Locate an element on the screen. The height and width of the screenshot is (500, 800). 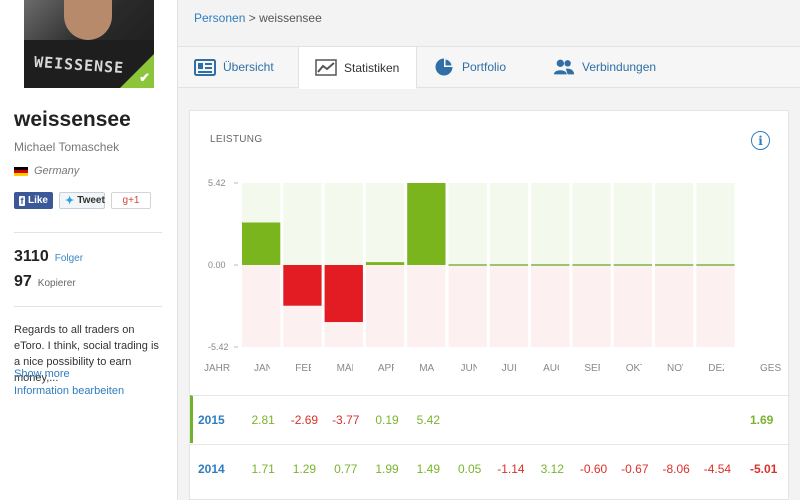
google-plus-button: g+1 is located at coordinates (131, 200).